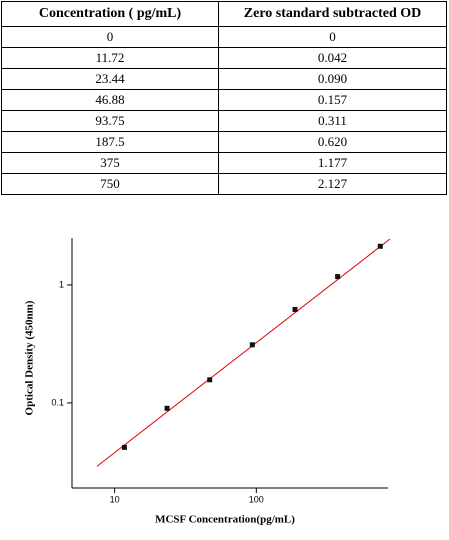 The image size is (449, 540). I want to click on table-cell: 11.72, so click(110, 58).